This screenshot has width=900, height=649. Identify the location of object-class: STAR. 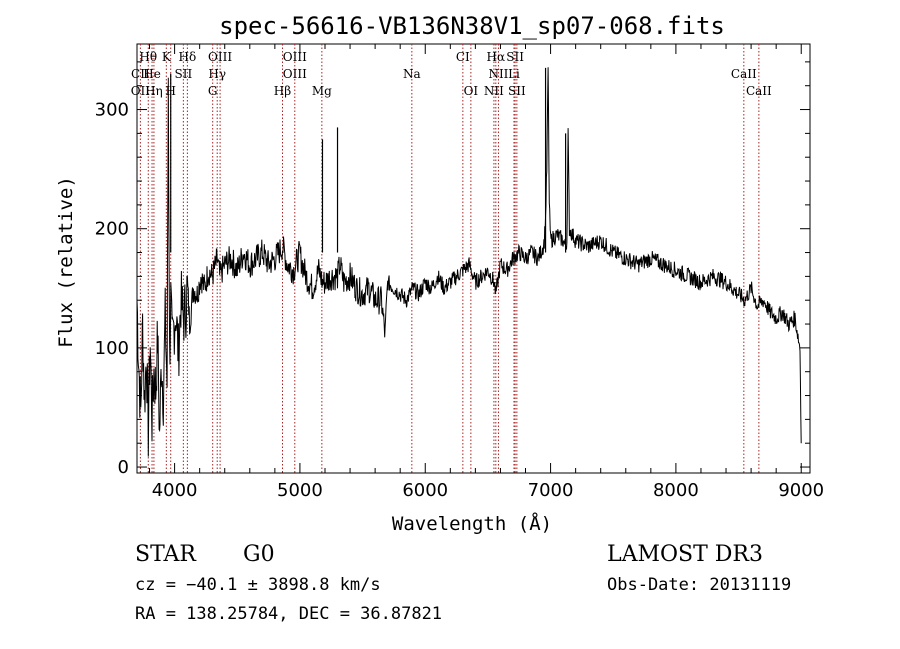
(166, 554).